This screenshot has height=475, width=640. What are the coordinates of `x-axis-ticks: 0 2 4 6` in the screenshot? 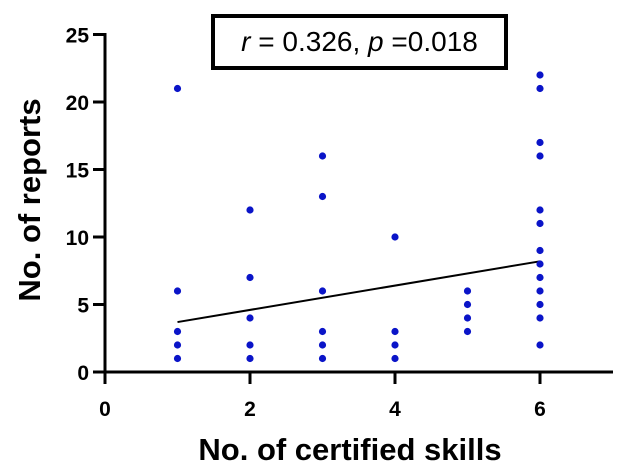 It's located at (322, 396).